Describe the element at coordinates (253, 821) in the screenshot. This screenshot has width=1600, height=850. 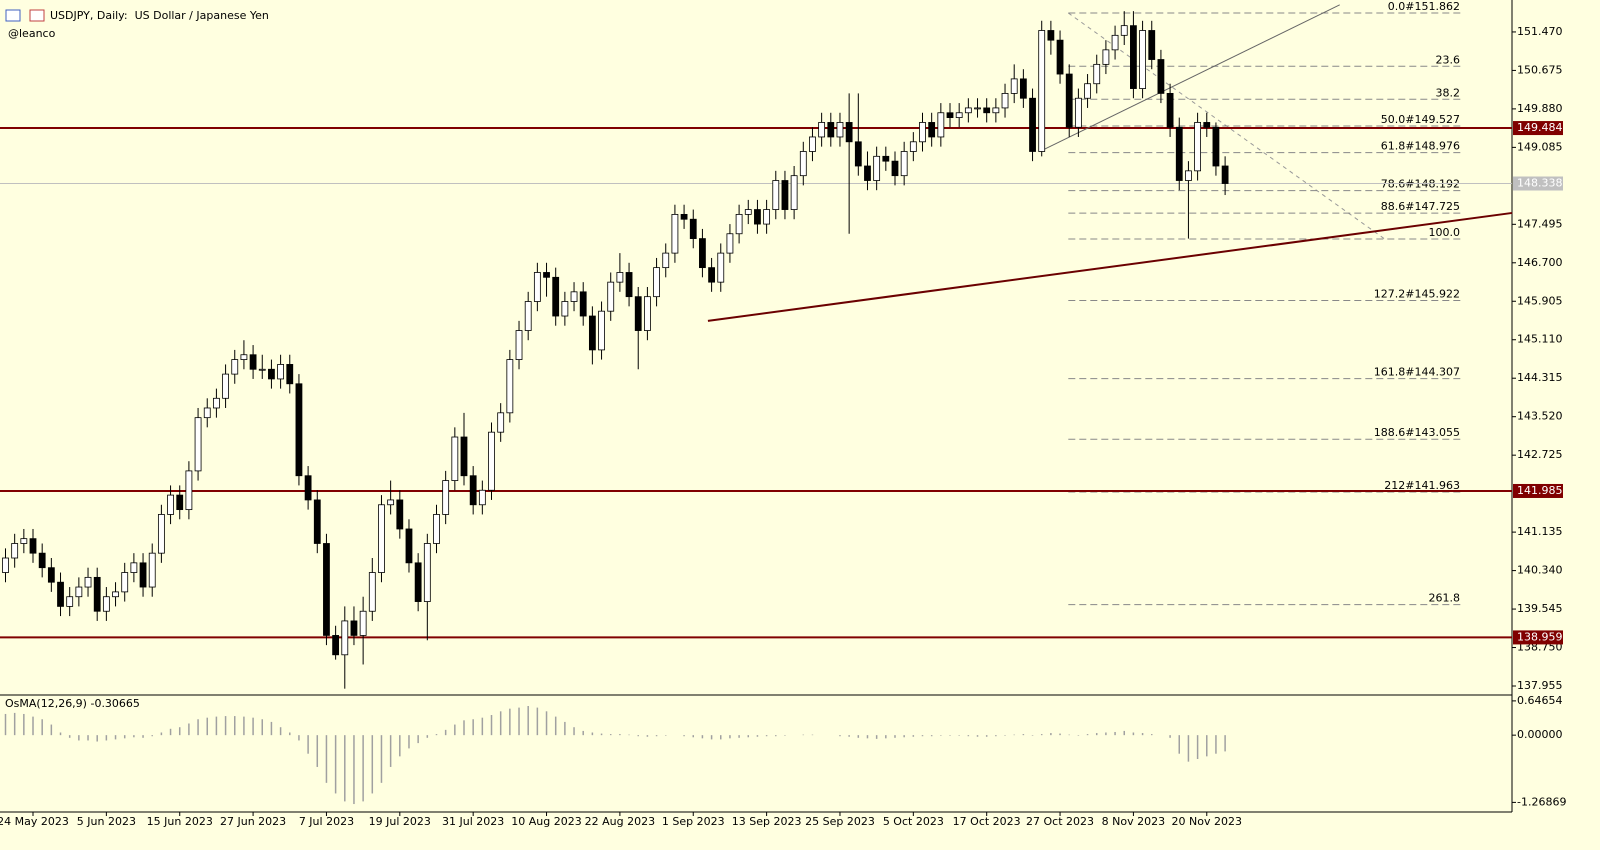
I see `x-tick-label: 27 Jun 2023` at that location.